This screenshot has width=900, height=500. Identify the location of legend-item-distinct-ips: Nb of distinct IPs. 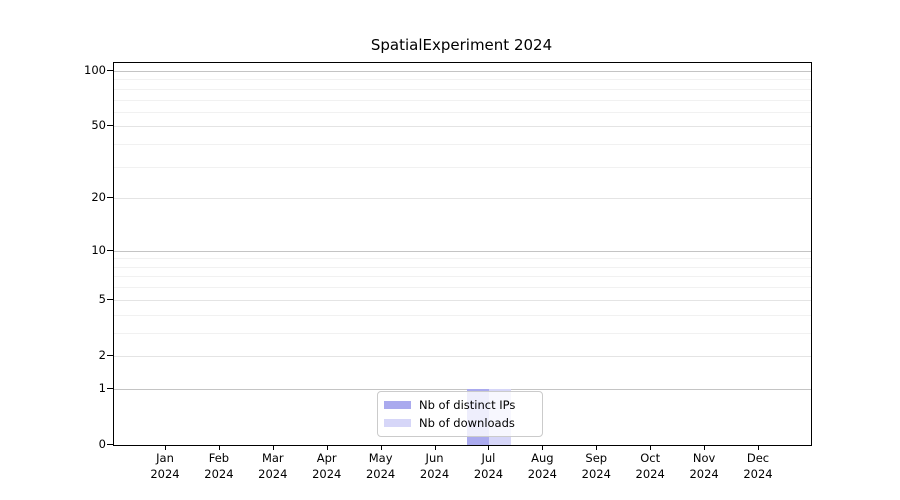
(459, 405).